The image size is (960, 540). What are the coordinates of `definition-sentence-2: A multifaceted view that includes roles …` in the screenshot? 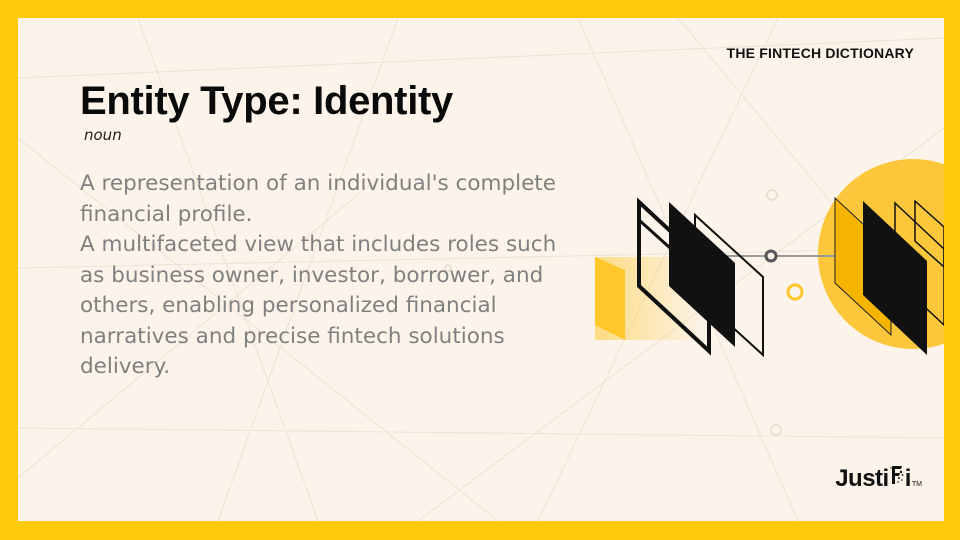 It's located at (318, 305).